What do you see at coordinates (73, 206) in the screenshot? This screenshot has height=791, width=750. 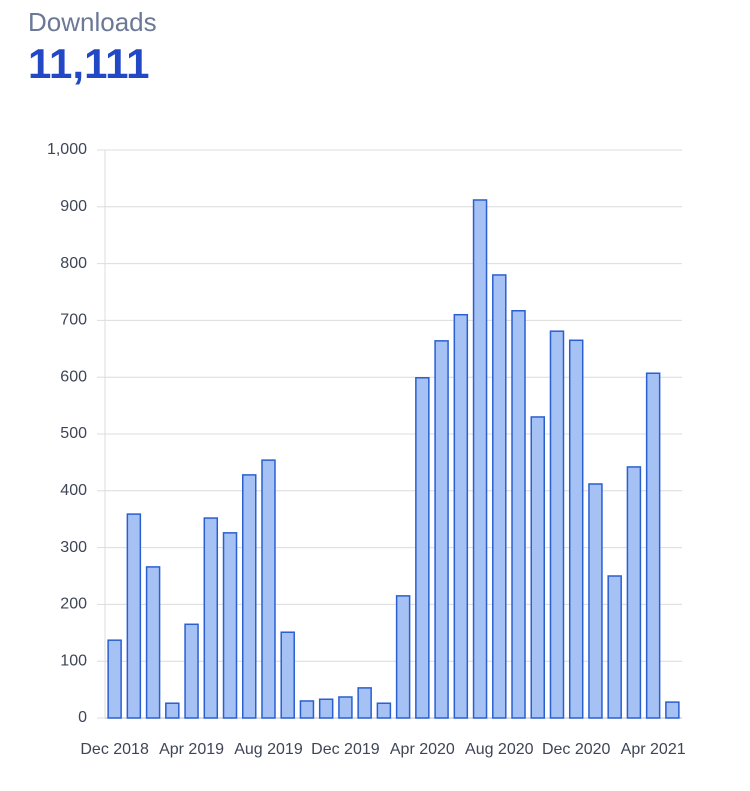 I see `y-tick-label: 900` at bounding box center [73, 206].